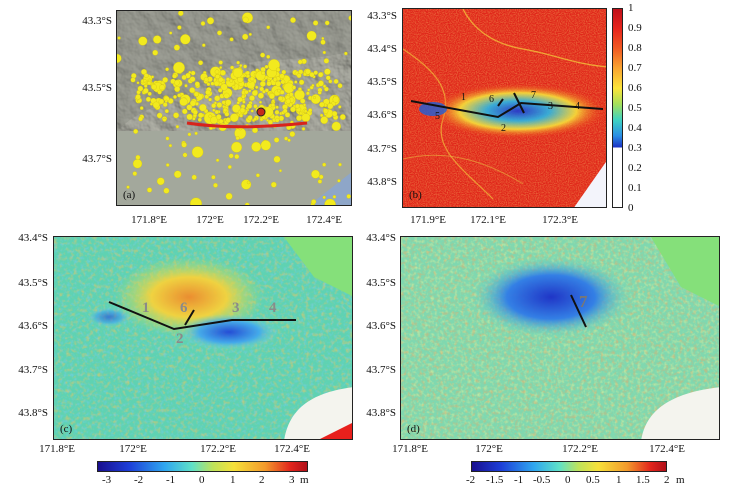  What do you see at coordinates (33, 283) in the screenshot?
I see `panel-c-ytick: 43.5°S` at bounding box center [33, 283].